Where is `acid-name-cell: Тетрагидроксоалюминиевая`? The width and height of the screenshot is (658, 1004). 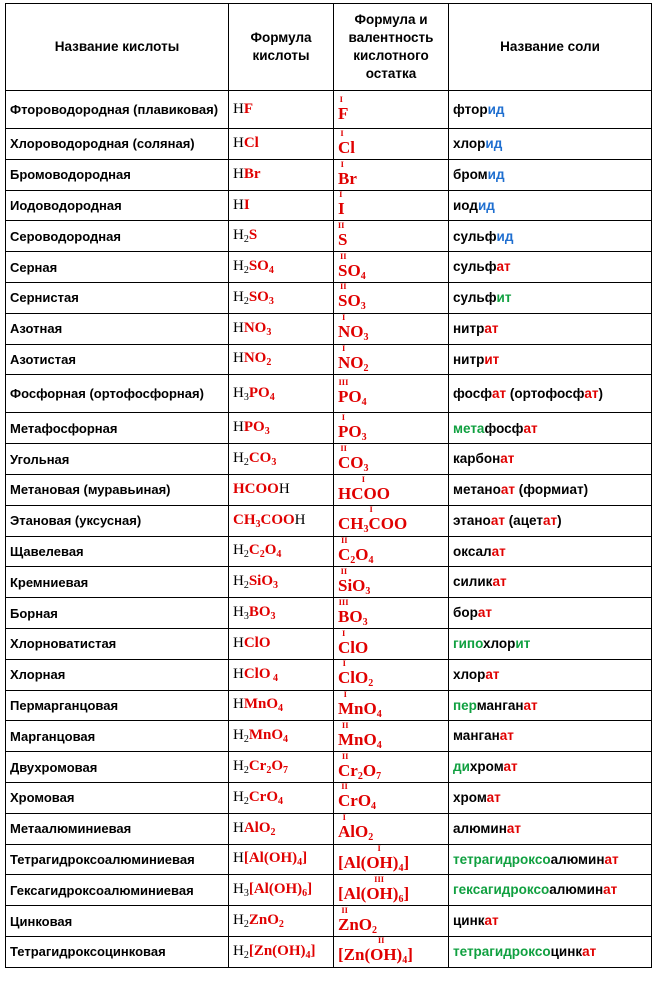 acid-name-cell: Тетрагидроксоалюминиевая is located at coordinates (117, 859).